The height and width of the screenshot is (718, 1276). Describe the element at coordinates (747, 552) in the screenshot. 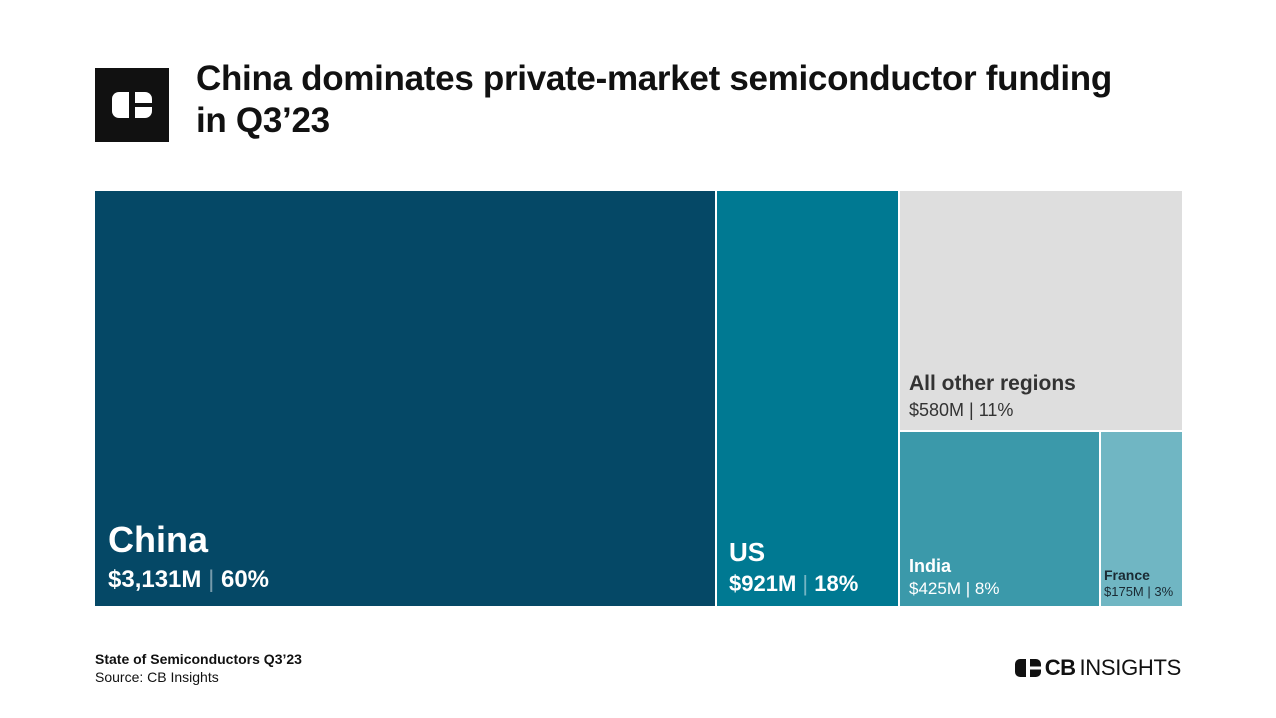

I see `tile-label: US` at that location.